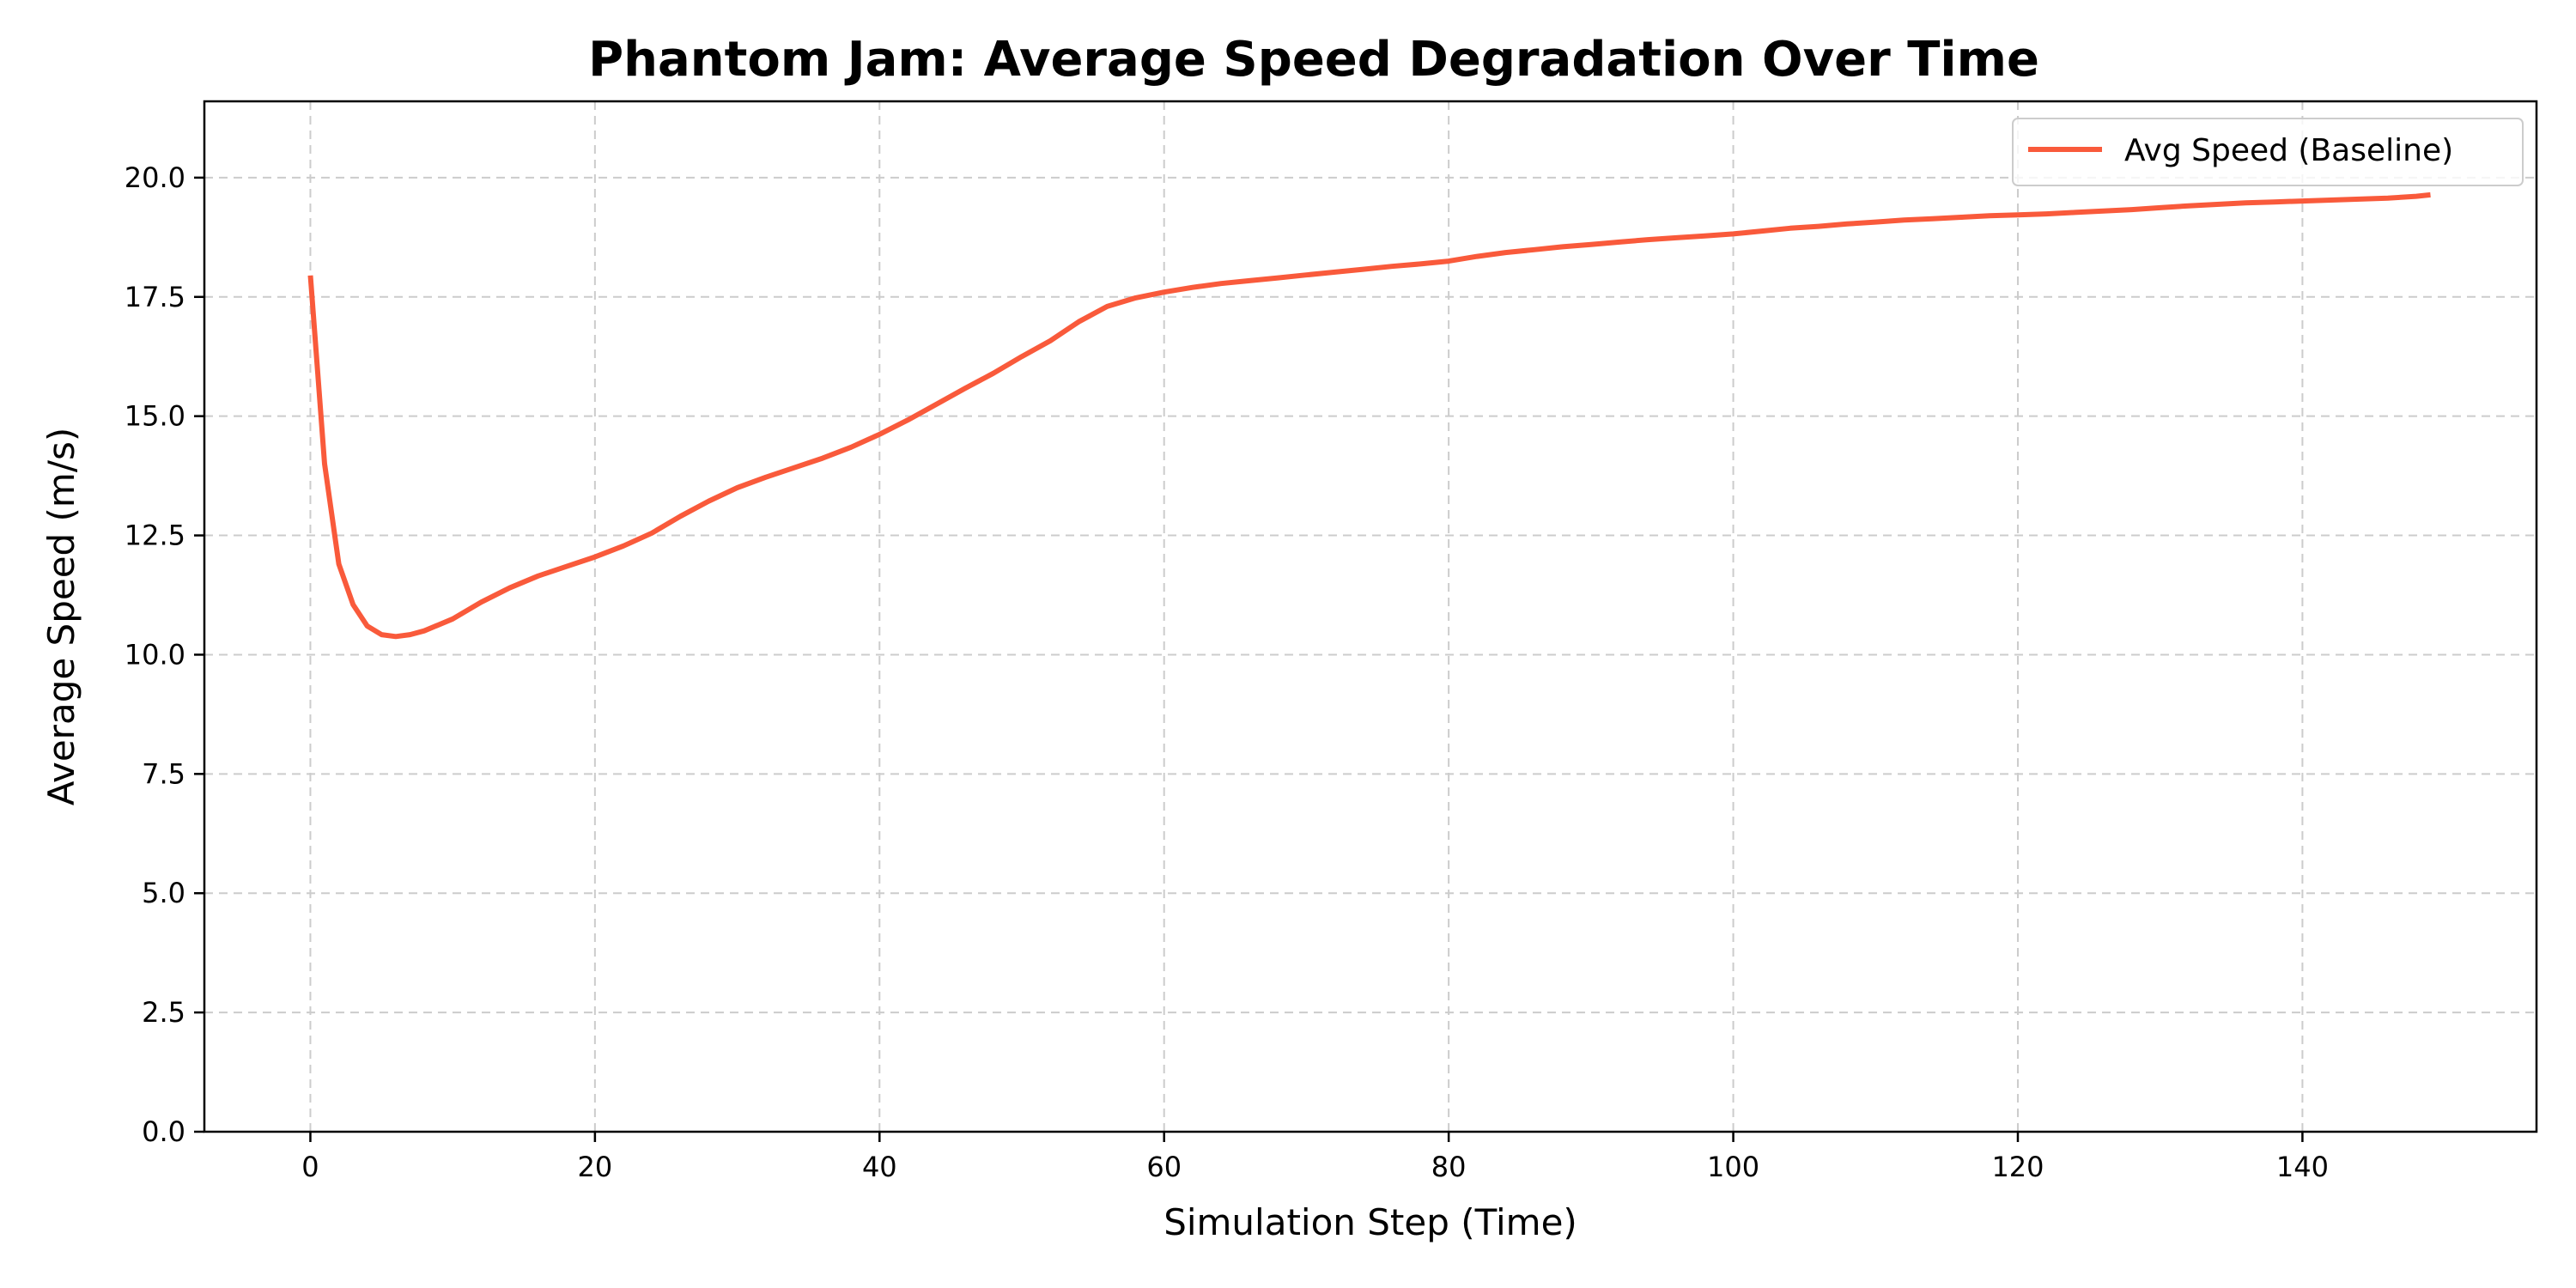 The height and width of the screenshot is (1288, 2576). Describe the element at coordinates (879, 1167) in the screenshot. I see `x-tick-label: 40` at that location.